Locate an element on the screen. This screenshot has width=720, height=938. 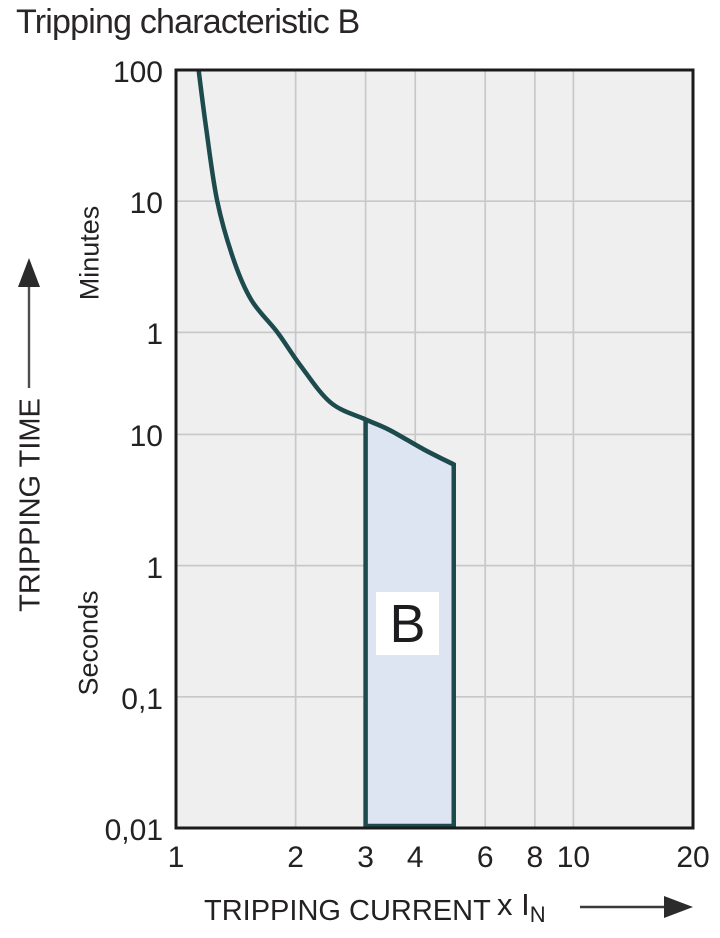
right-arrow-icon is located at coordinates (636, 907).